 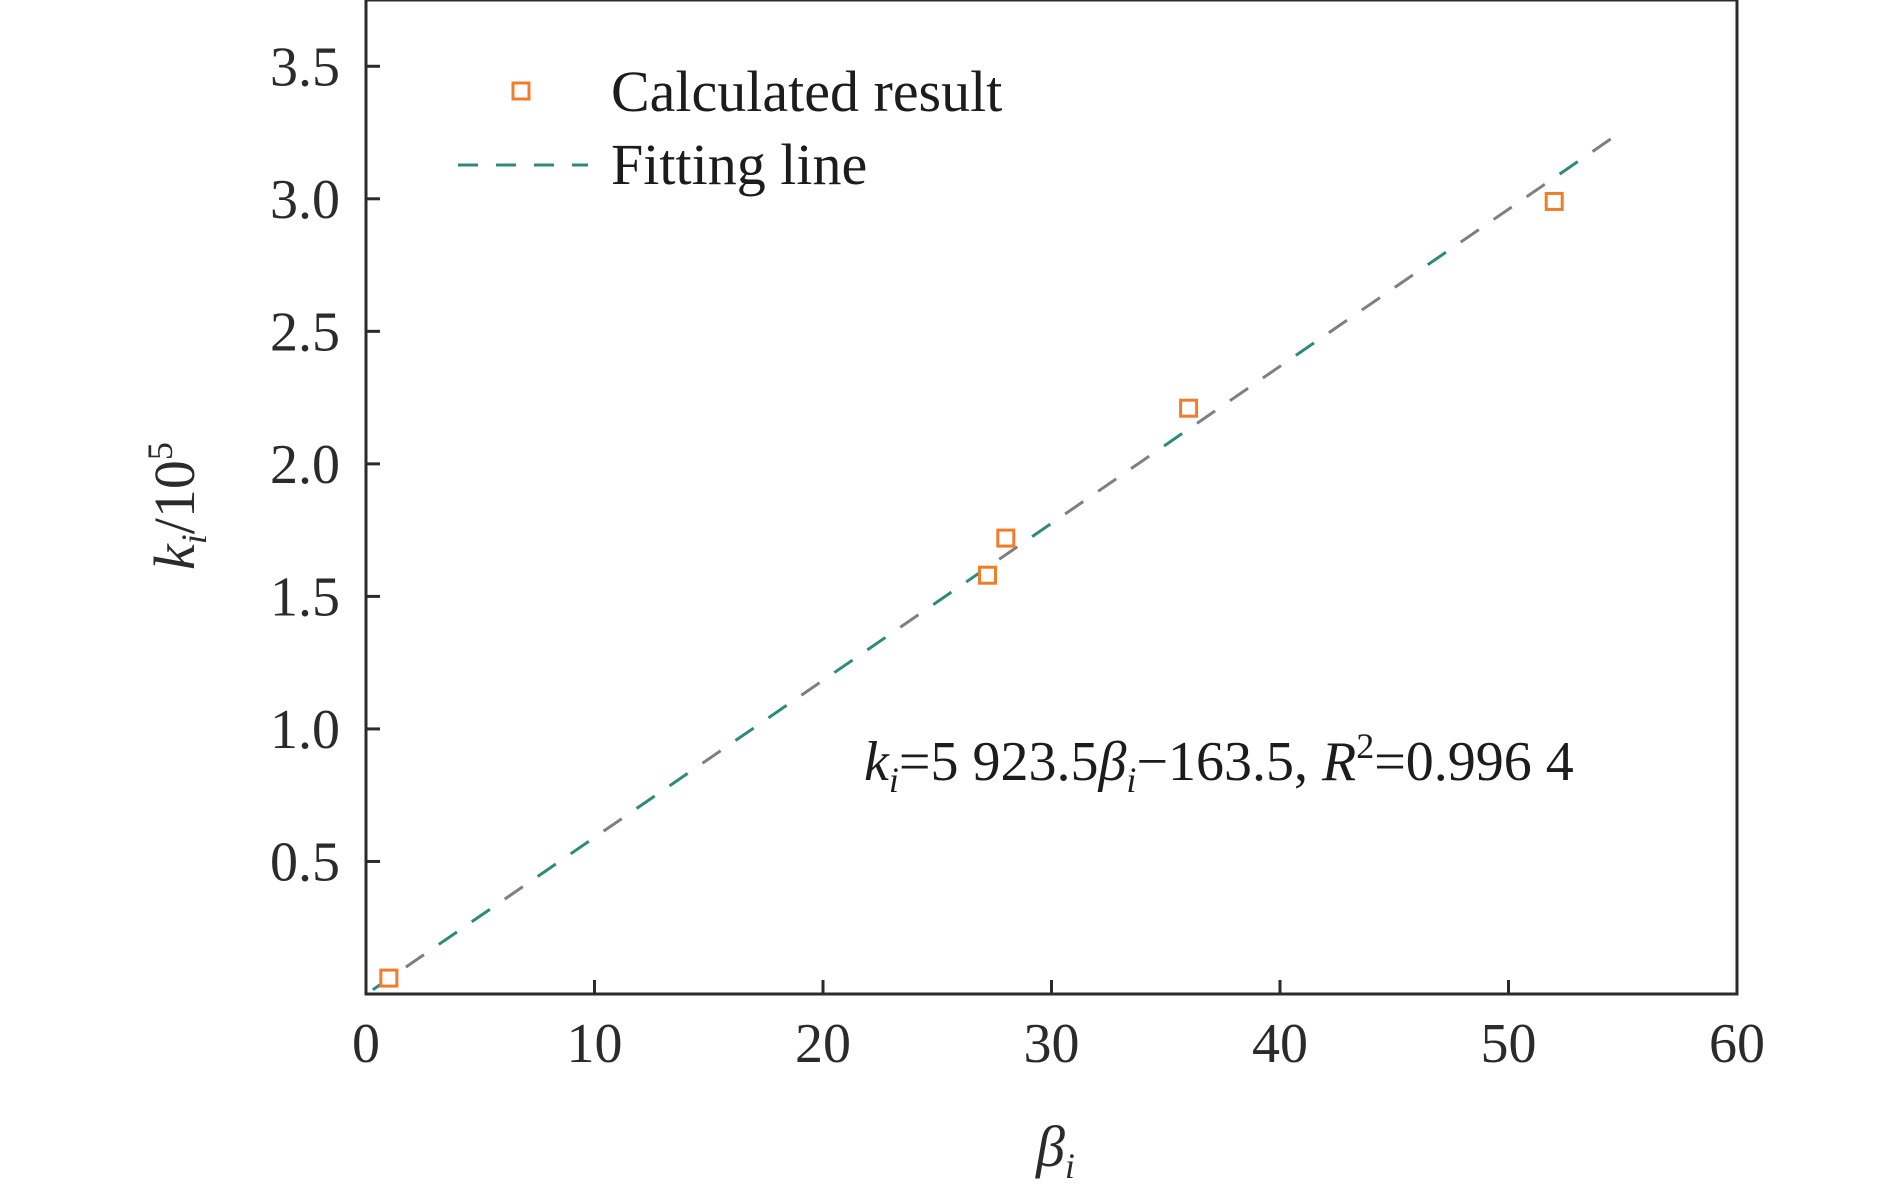 I want to click on eq-k: k, so click(x=877, y=762).